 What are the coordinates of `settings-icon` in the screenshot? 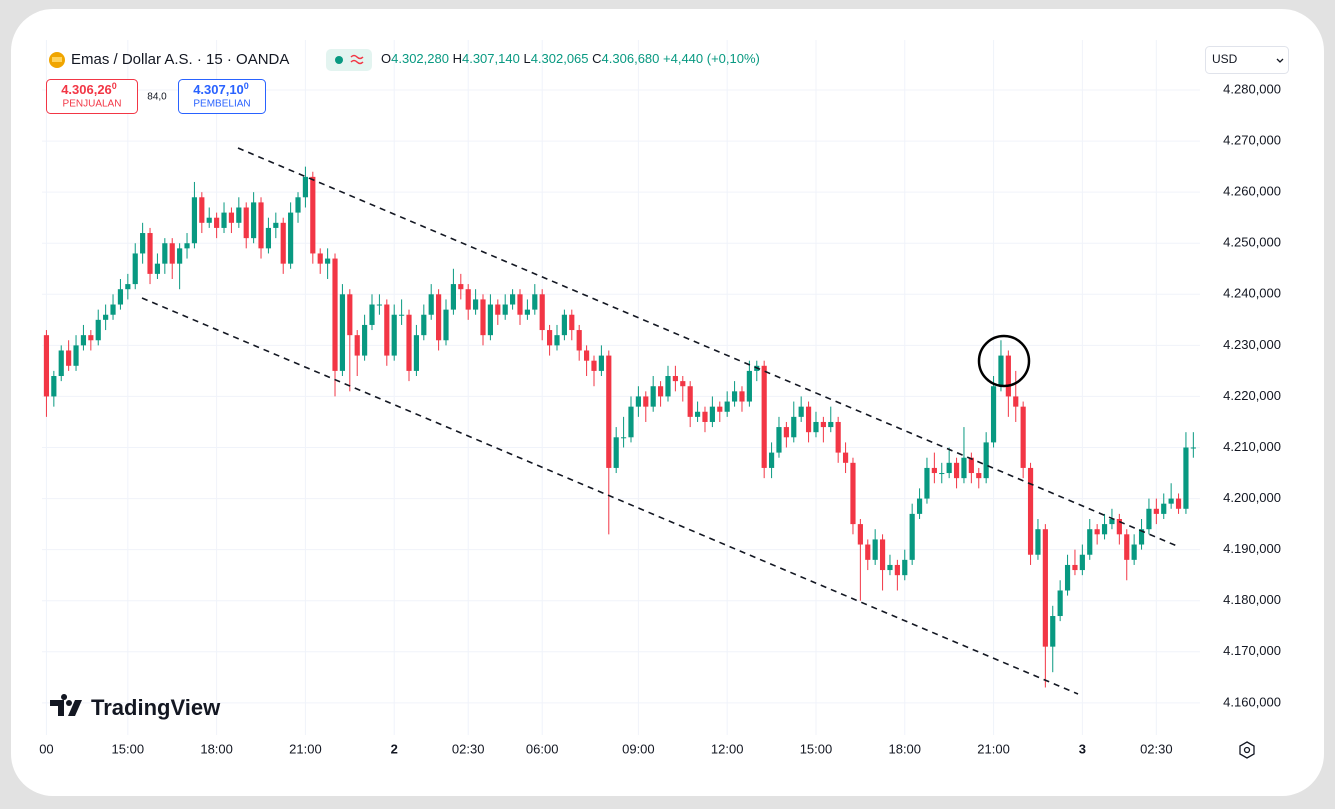 It's located at (1247, 750).